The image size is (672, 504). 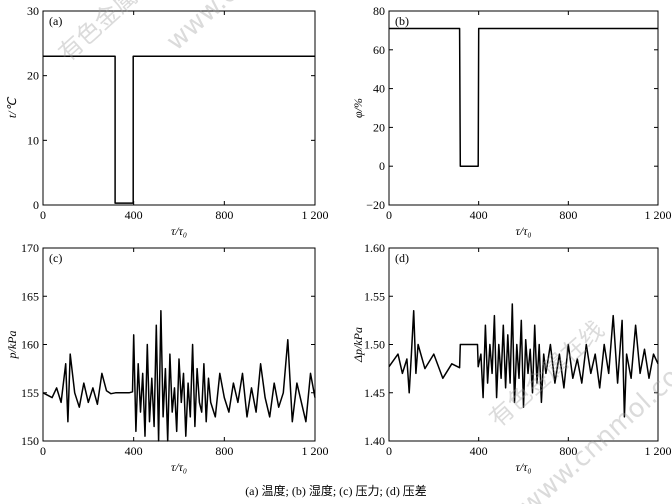 What do you see at coordinates (336, 491) in the screenshot?
I see `figure-caption: (a) 温度; (b) 湿度; (c) 压力; (d) 压差` at bounding box center [336, 491].